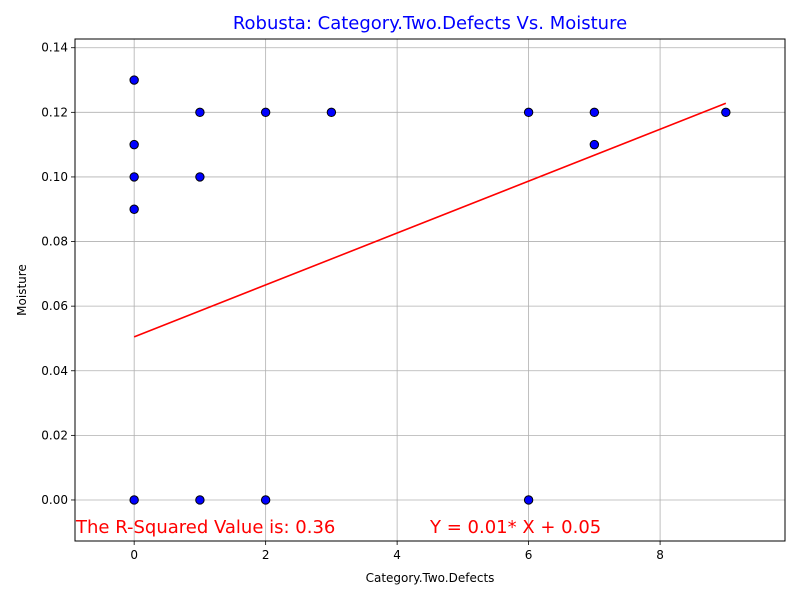  I want to click on y-tick-label: 0.12, so click(54, 112).